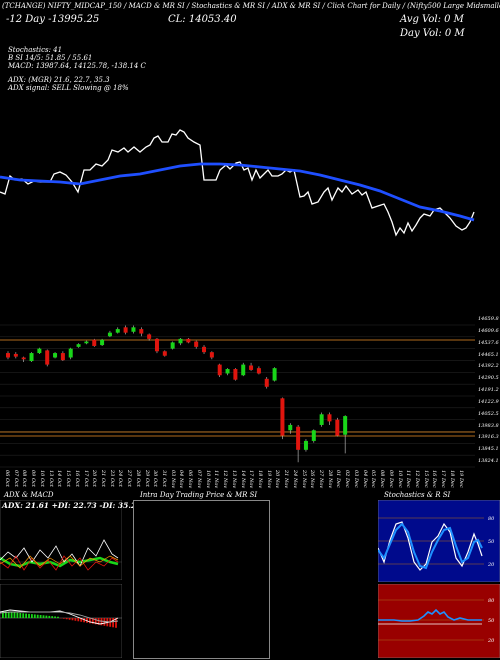 The width and height of the screenshot is (500, 660). I want to click on price-tick-label: 14122.9, so click(488, 401).